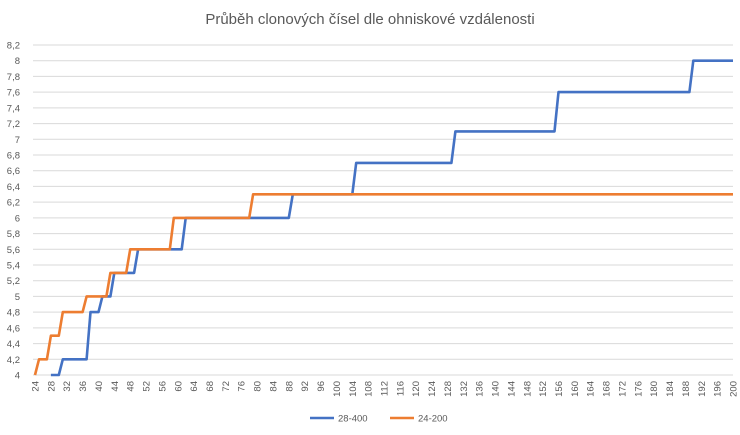 Image resolution: width=740 pixels, height=435 pixels. Describe the element at coordinates (13, 77) in the screenshot. I see `y-tick-label: 7,8` at that location.